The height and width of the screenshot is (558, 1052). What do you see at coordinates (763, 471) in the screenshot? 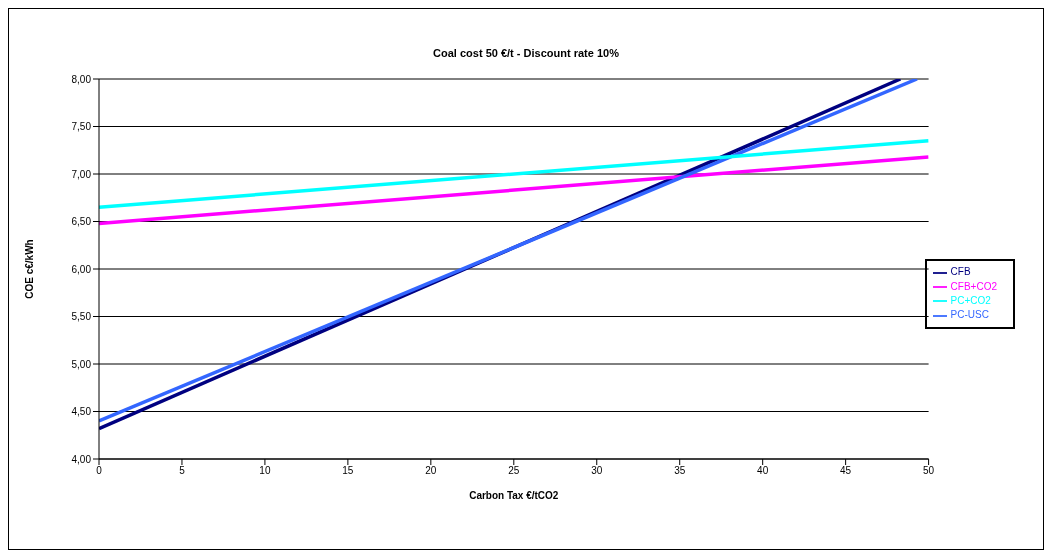
I see `x-tick-label: 40` at bounding box center [763, 471].